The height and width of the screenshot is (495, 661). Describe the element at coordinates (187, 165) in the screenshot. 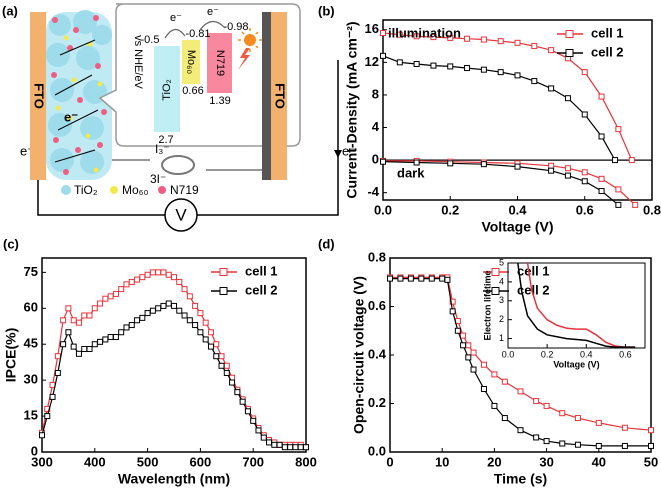

I see `redox-arrows` at that location.